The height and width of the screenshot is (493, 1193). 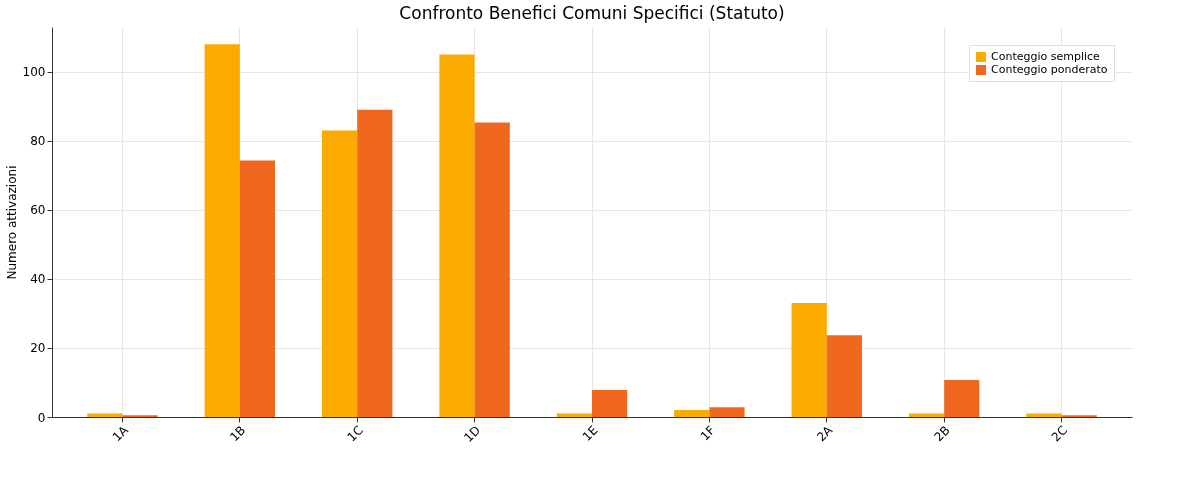 What do you see at coordinates (825, 433) in the screenshot?
I see `x-tick-label: 2A` at bounding box center [825, 433].